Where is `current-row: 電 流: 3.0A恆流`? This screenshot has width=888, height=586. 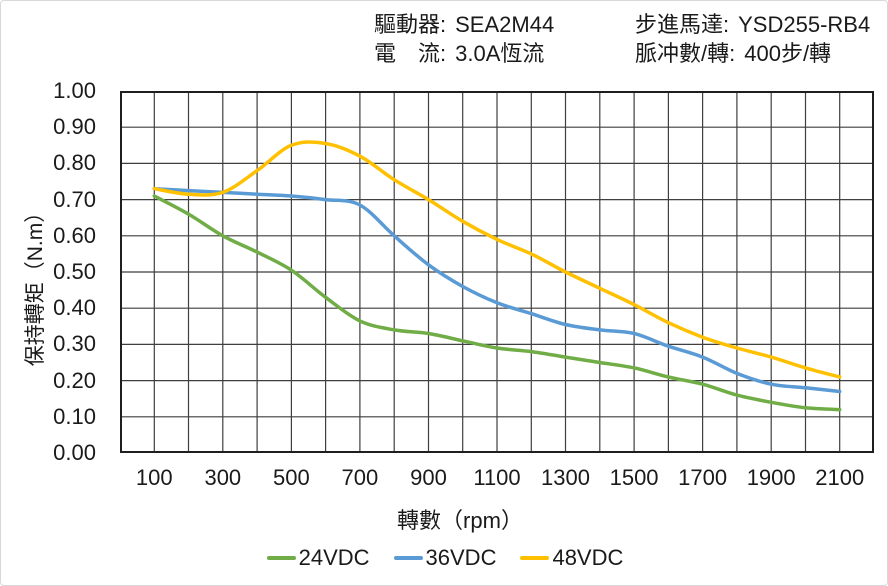
current-row: 電 流: 3.0A恆流 is located at coordinates (464, 53).